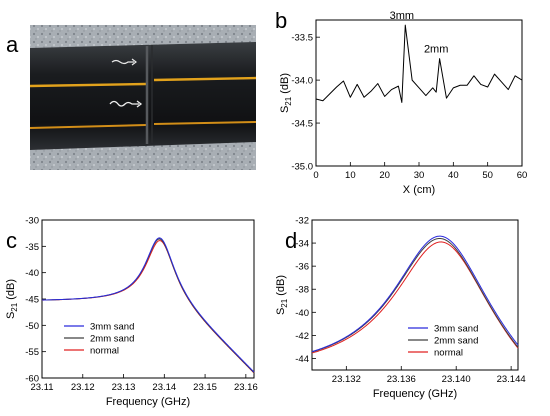  Describe the element at coordinates (122, 62) in the screenshot. I see `handwritten-3mm-mark` at that location.